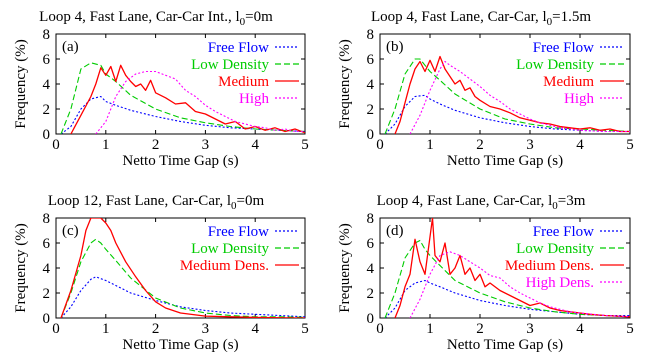 The width and height of the screenshot is (656, 360). Describe the element at coordinates (251, 201) in the screenshot. I see `panel-title-suffix: =0m` at that location.